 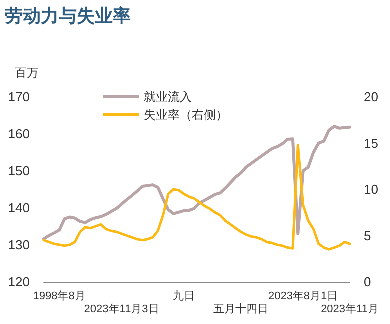 I want to click on x-tick-label: 九日, so click(x=184, y=296).